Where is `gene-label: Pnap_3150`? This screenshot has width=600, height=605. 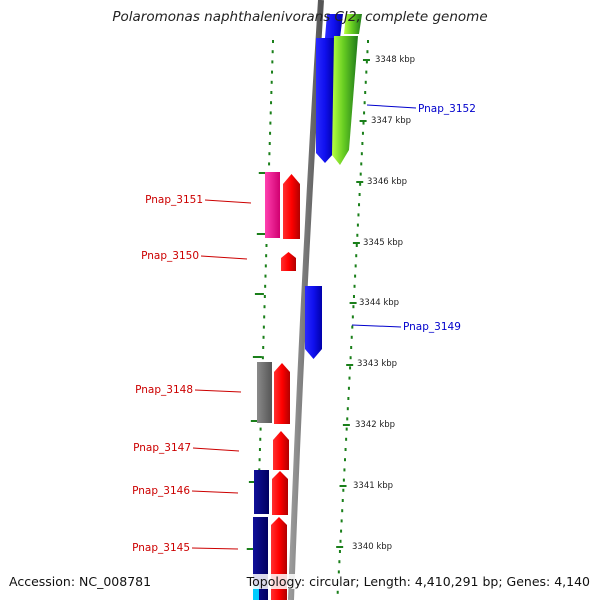 gene-label: Pnap_3150 is located at coordinates (170, 256).